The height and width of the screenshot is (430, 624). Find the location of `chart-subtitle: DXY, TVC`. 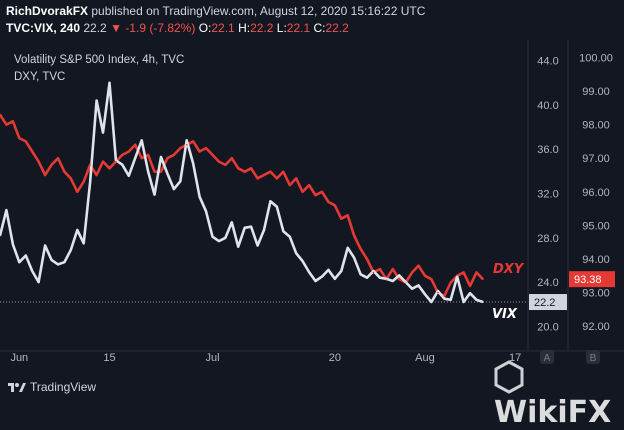

chart-subtitle: DXY, TVC is located at coordinates (39, 77).